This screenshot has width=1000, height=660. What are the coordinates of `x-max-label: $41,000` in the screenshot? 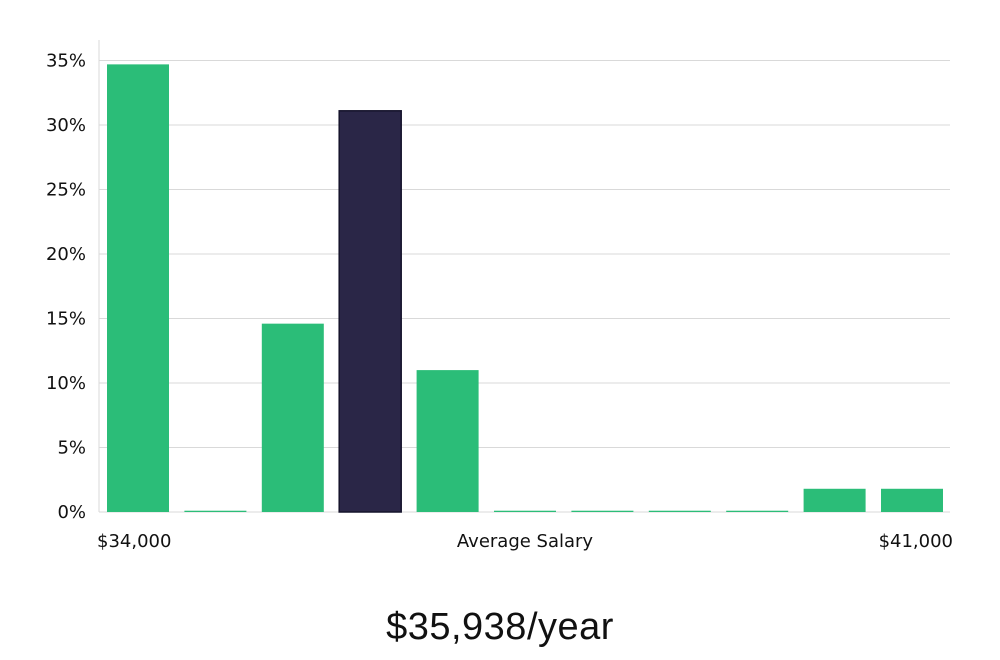 It's located at (916, 541).